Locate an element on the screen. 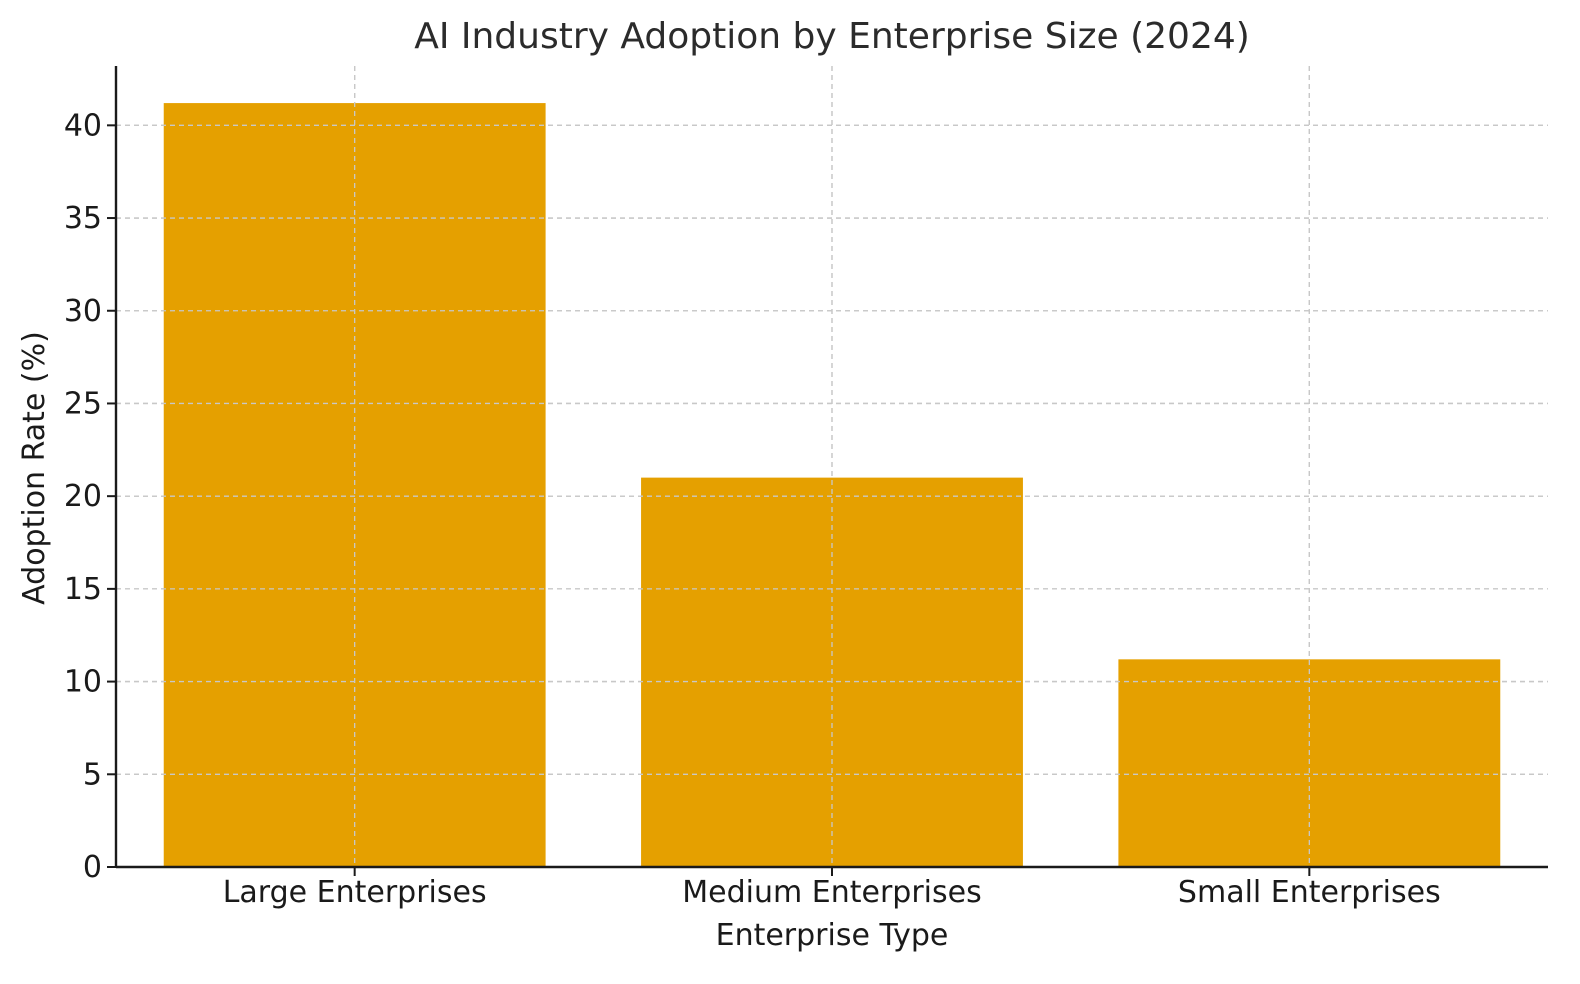  y-tick-label: 30 is located at coordinates (83, 311).